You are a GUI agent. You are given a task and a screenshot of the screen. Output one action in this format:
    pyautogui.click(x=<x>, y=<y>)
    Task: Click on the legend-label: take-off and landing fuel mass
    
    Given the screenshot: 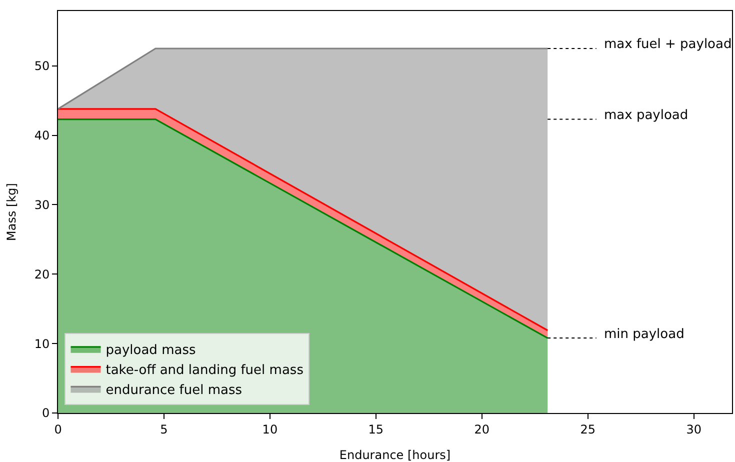 What is the action you would take?
    pyautogui.click(x=205, y=370)
    